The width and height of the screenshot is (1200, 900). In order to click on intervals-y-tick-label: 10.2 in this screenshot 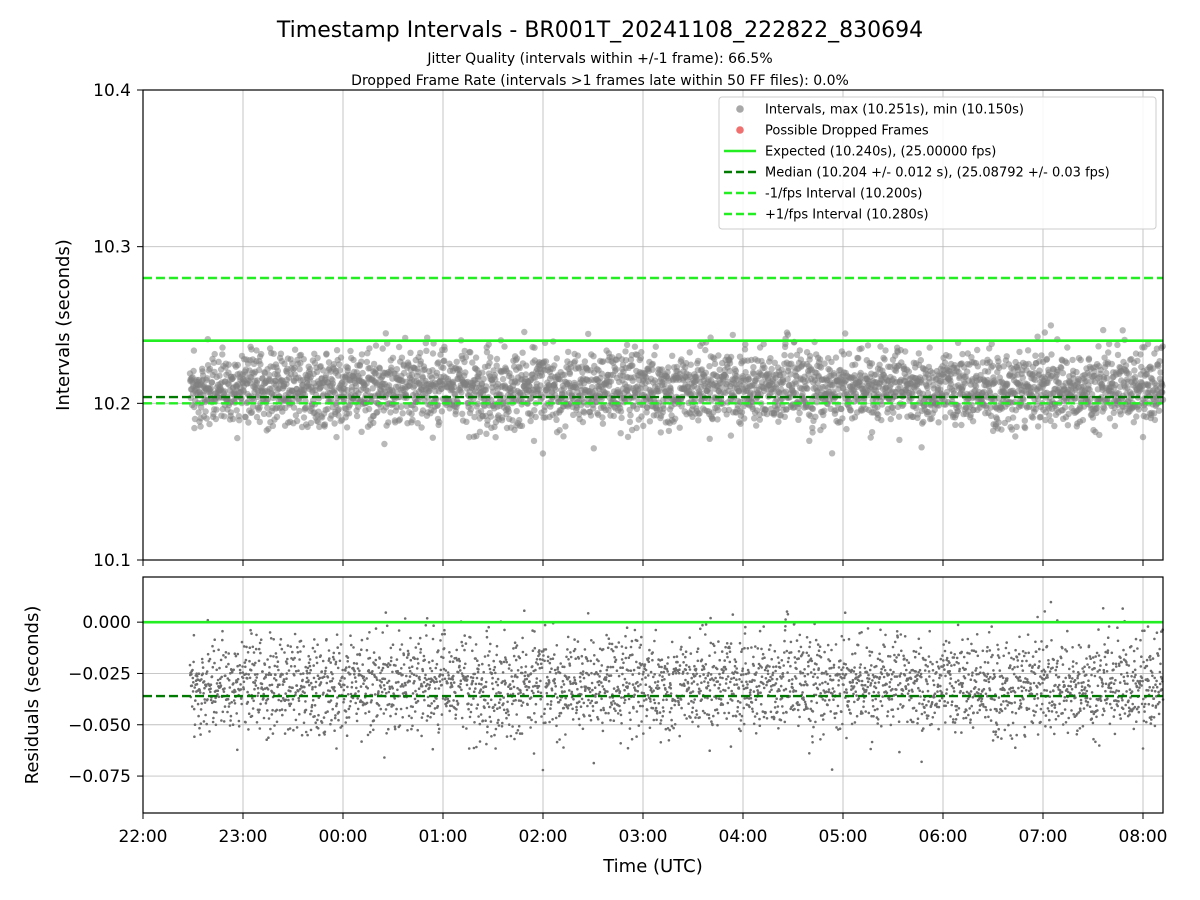, I will do `click(112, 404)`.